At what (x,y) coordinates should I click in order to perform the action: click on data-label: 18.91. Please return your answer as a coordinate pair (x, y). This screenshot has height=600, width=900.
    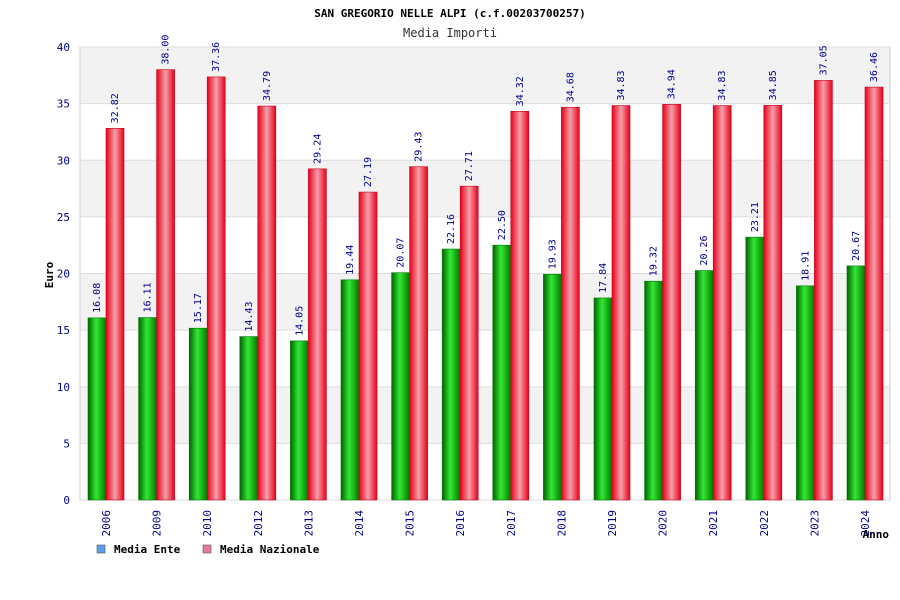
    Looking at the image, I should click on (805, 266).